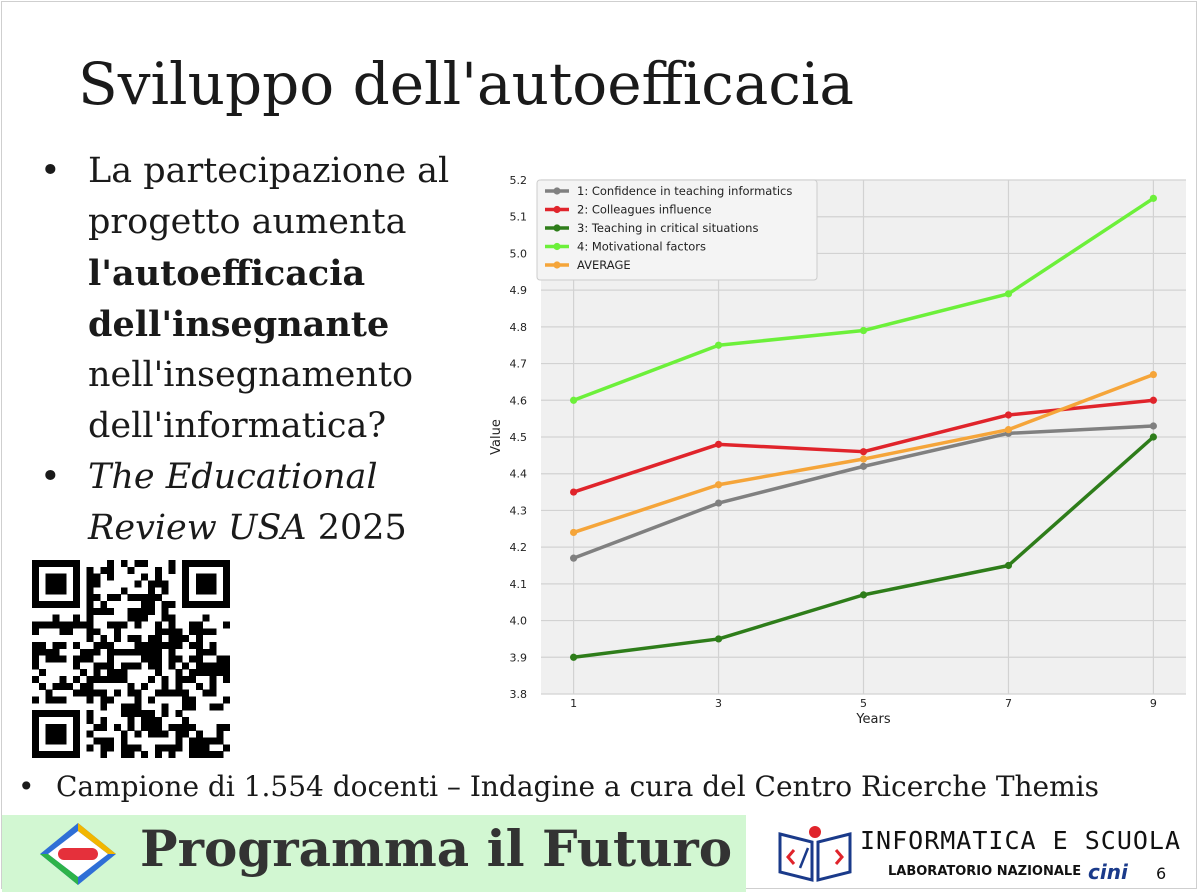 This screenshot has height=892, width=1200. Describe the element at coordinates (237, 426) in the screenshot. I see `bullet-line: dell'informatica?` at that location.